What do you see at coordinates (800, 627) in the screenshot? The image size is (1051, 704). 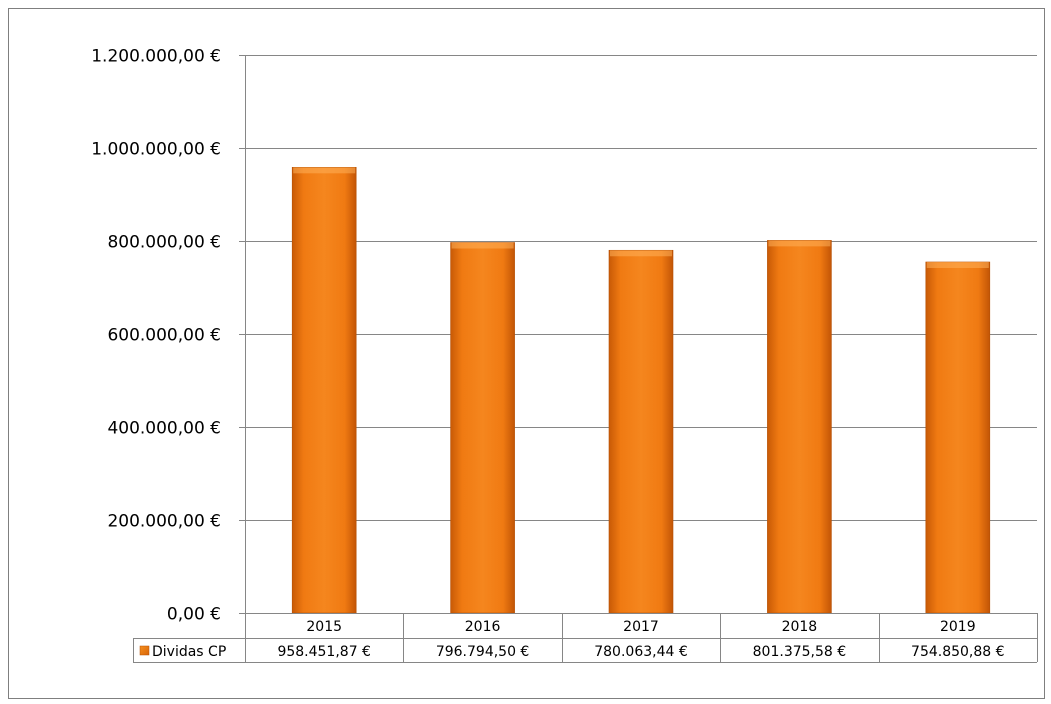 I see `x-tick-label: 2018` at bounding box center [800, 627].